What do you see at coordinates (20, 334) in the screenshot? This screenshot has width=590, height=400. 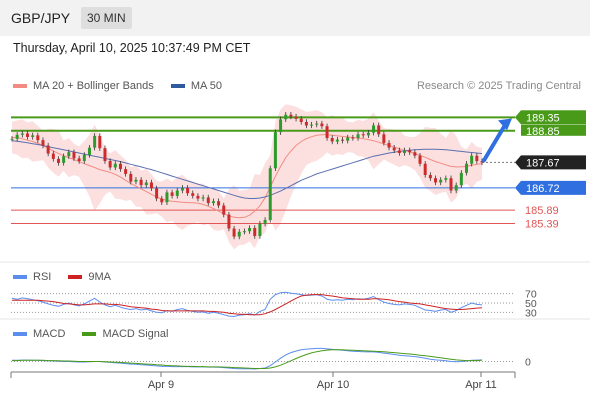 I see `legend-swatch-macd` at bounding box center [20, 334].